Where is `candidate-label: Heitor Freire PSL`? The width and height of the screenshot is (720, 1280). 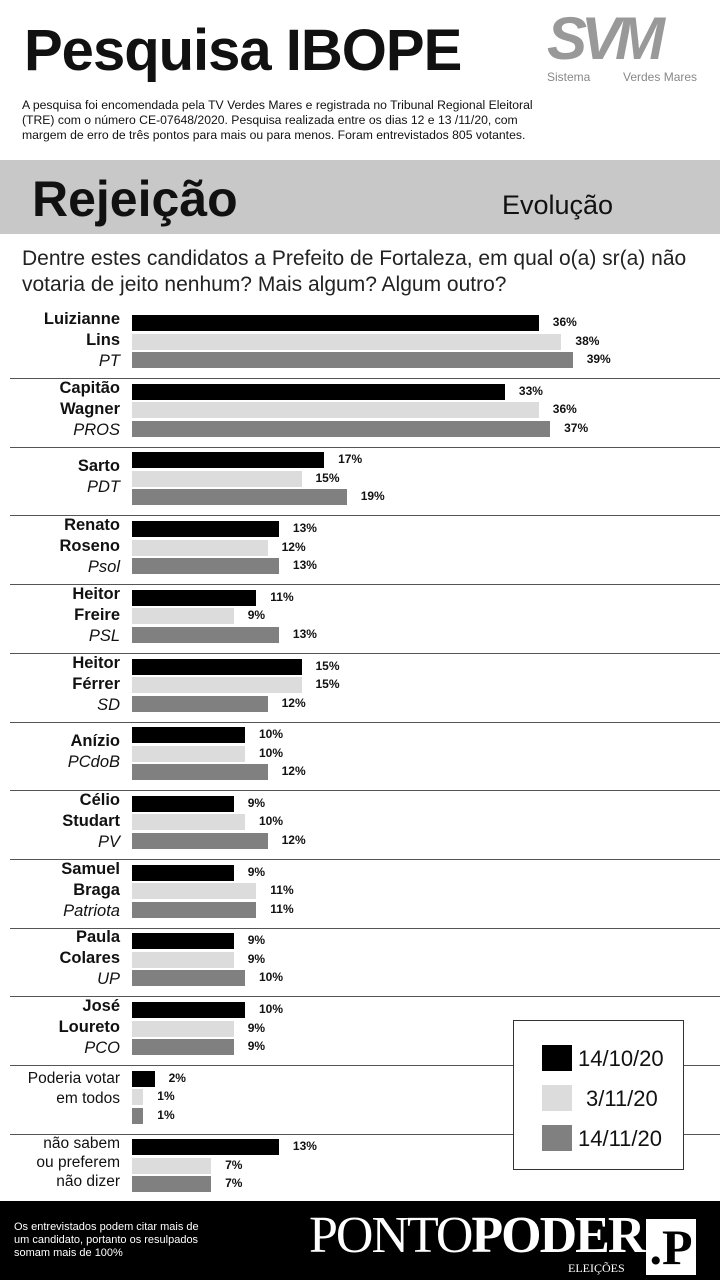 candidate-label: Heitor Freire PSL is located at coordinates (96, 615).